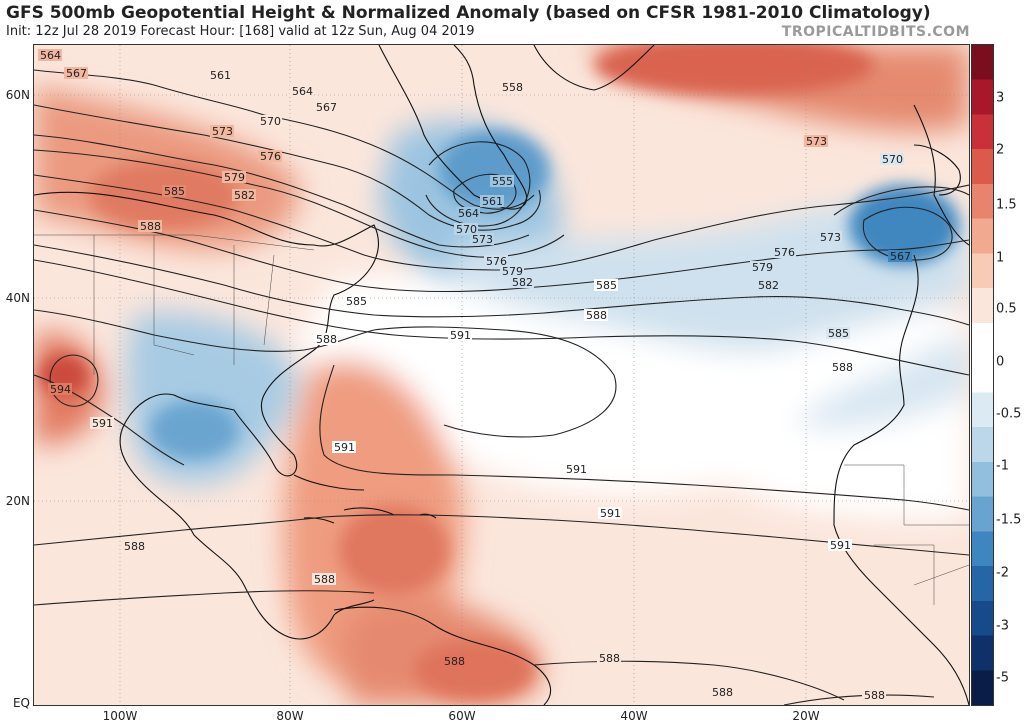 The width and height of the screenshot is (1024, 724). I want to click on contour-label-576c: 576, so click(784, 252).